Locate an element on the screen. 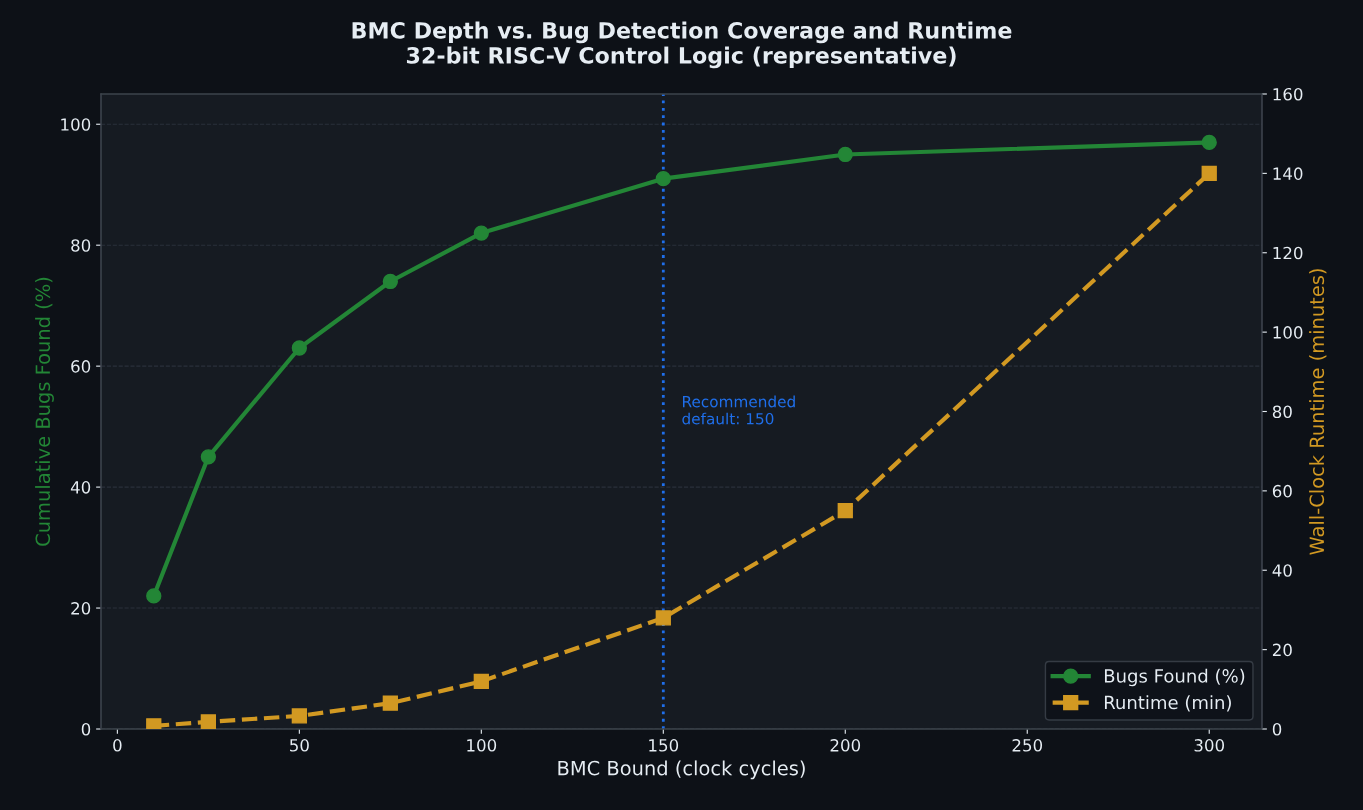 This screenshot has width=1363, height=810. y-tick-label: 100 is located at coordinates (76, 124).